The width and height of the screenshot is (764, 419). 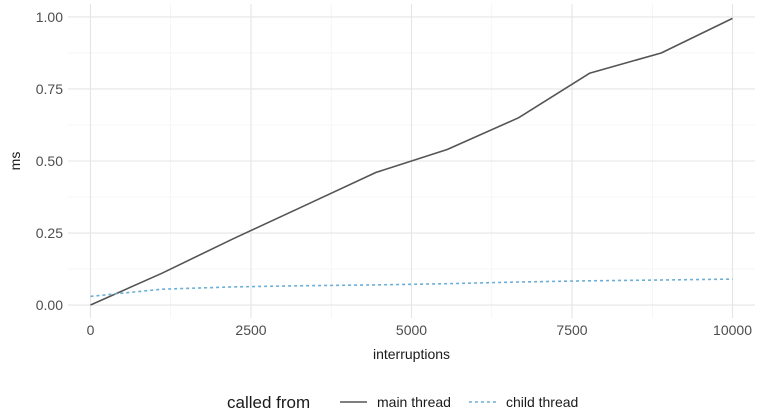 I want to click on legend: called from main thread child thread, so click(x=402, y=402).